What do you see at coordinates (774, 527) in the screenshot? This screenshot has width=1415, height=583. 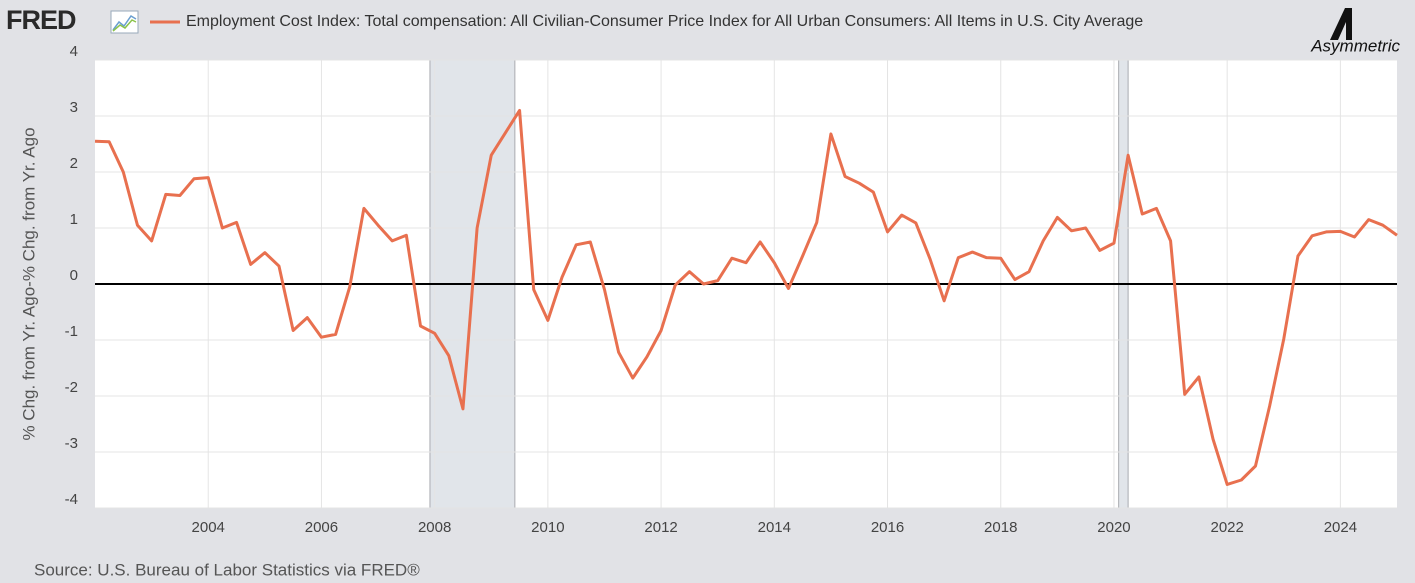 I see `x-tick-label: 2014` at bounding box center [774, 527].